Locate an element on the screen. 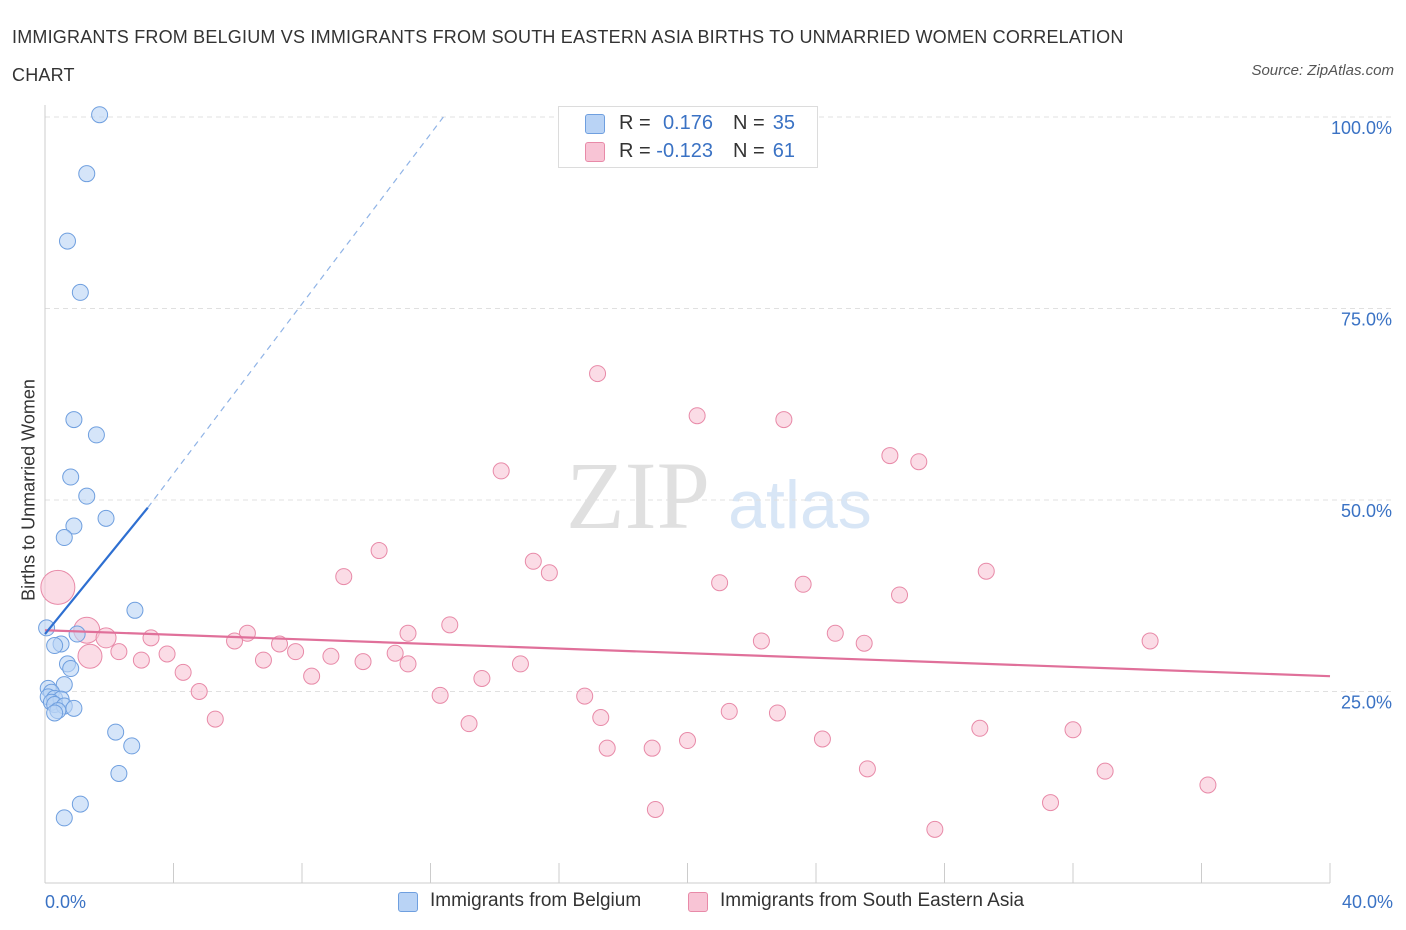 This screenshot has width=1406, height=930. y-tick-label: 25.0% is located at coordinates (1366, 703).